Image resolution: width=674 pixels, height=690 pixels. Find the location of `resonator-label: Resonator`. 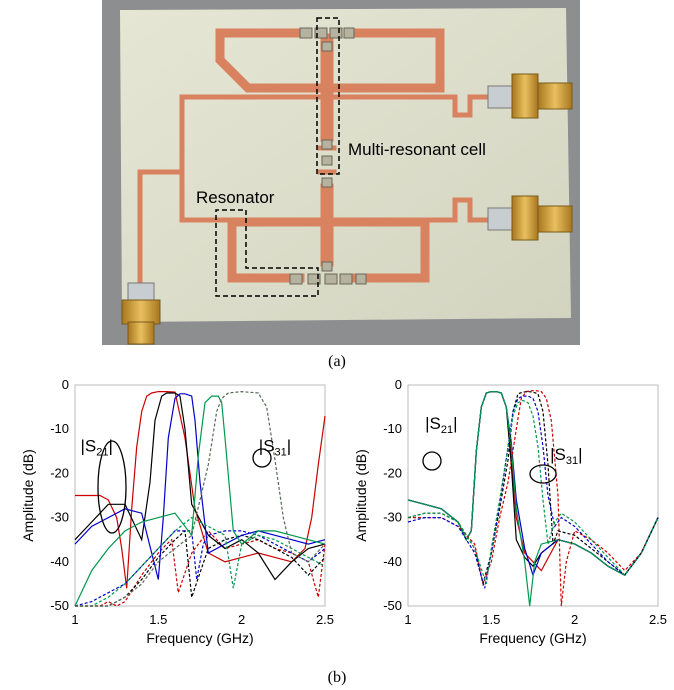

resonator-label: Resonator is located at coordinates (235, 197).